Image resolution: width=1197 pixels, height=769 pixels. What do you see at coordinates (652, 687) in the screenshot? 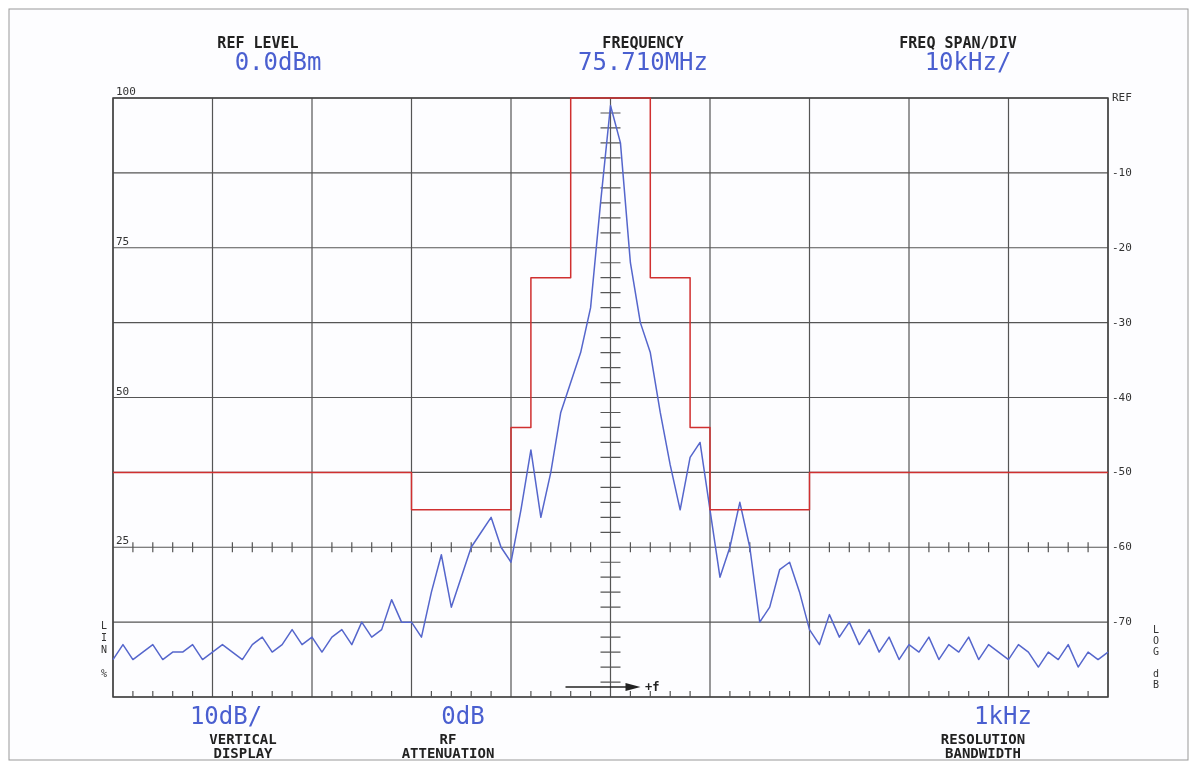
I see `annotation: +f` at bounding box center [652, 687].